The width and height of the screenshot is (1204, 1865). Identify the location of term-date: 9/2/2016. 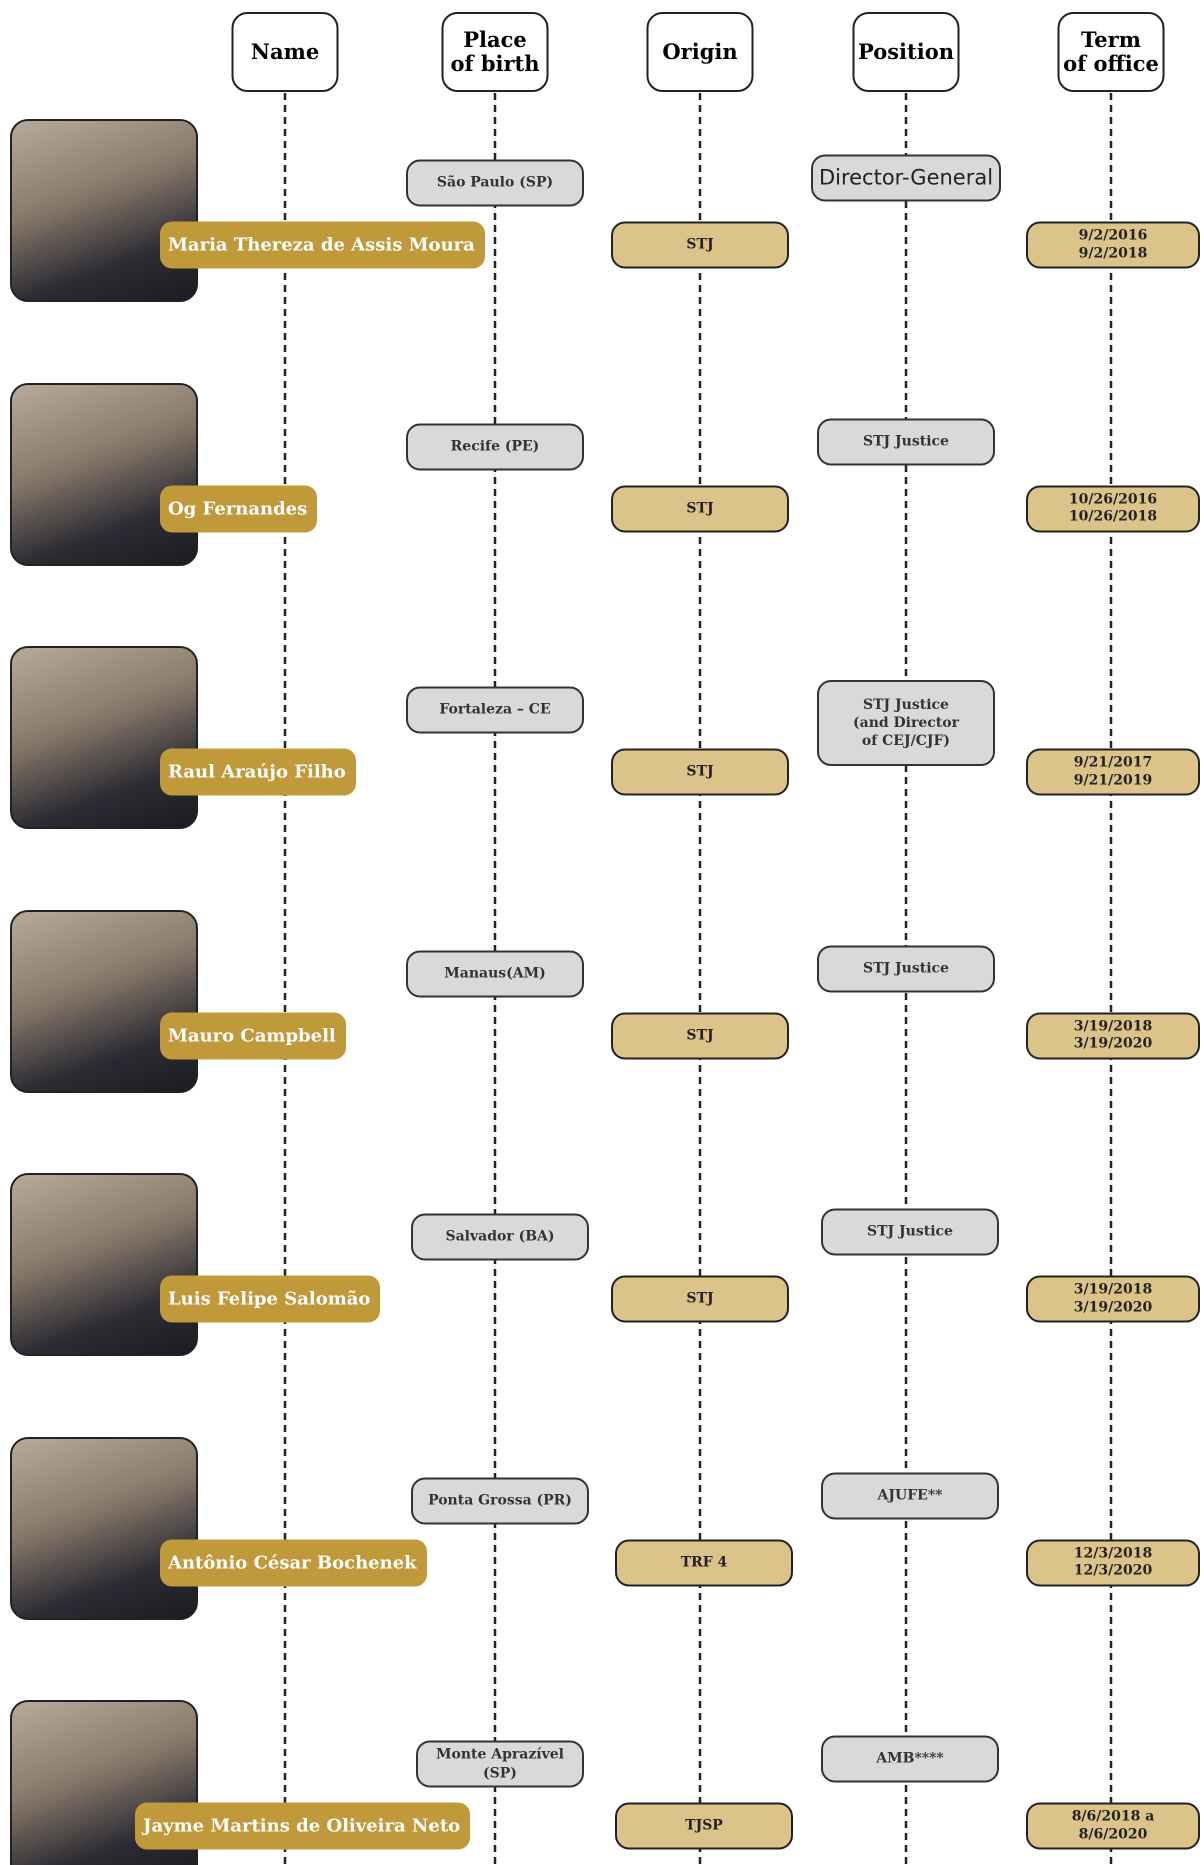
(1113, 235).